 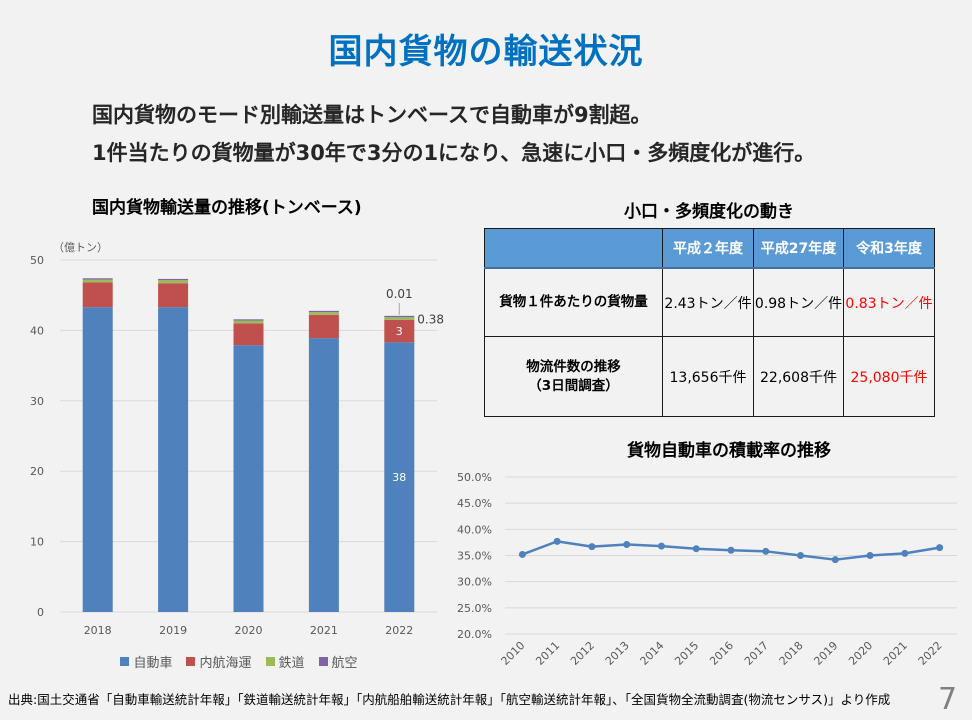 What do you see at coordinates (513, 653) in the screenshot?
I see `x-tick-label: 2010` at bounding box center [513, 653].